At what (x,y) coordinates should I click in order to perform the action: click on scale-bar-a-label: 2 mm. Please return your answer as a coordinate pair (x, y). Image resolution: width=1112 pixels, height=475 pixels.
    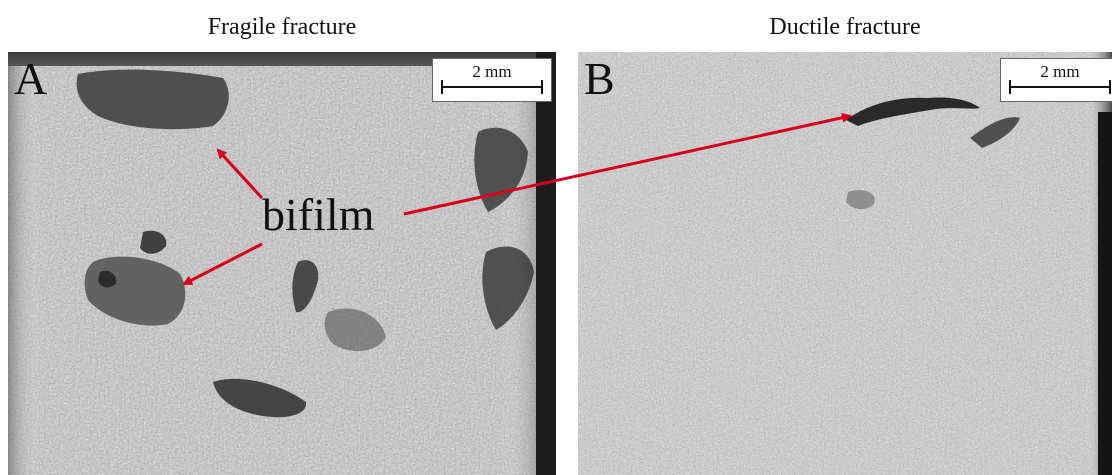
    Looking at the image, I should click on (492, 71).